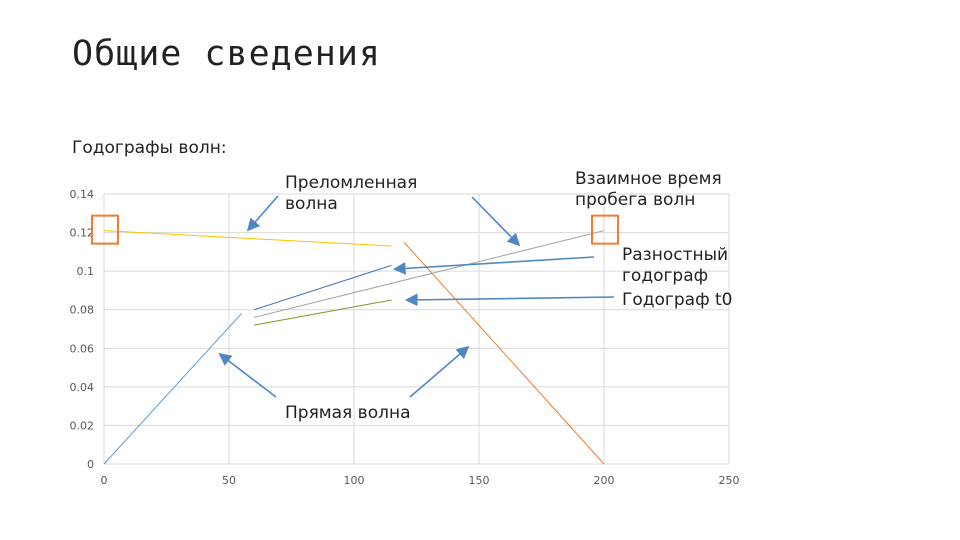 The height and width of the screenshot is (540, 960). I want to click on arrow-direct-left, so click(247, 375).